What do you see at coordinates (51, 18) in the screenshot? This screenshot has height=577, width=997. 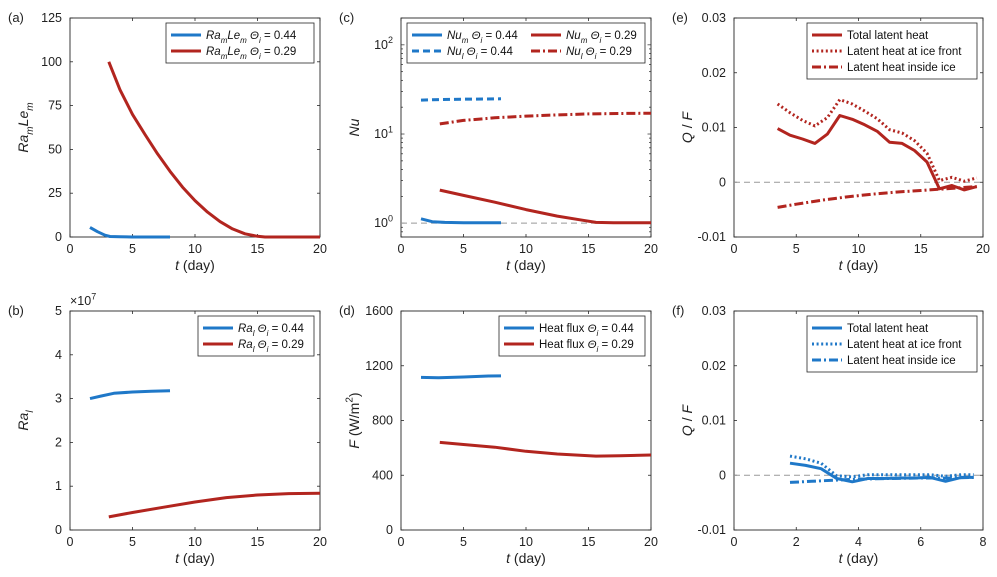 I see `y-tick-label: 125` at bounding box center [51, 18].